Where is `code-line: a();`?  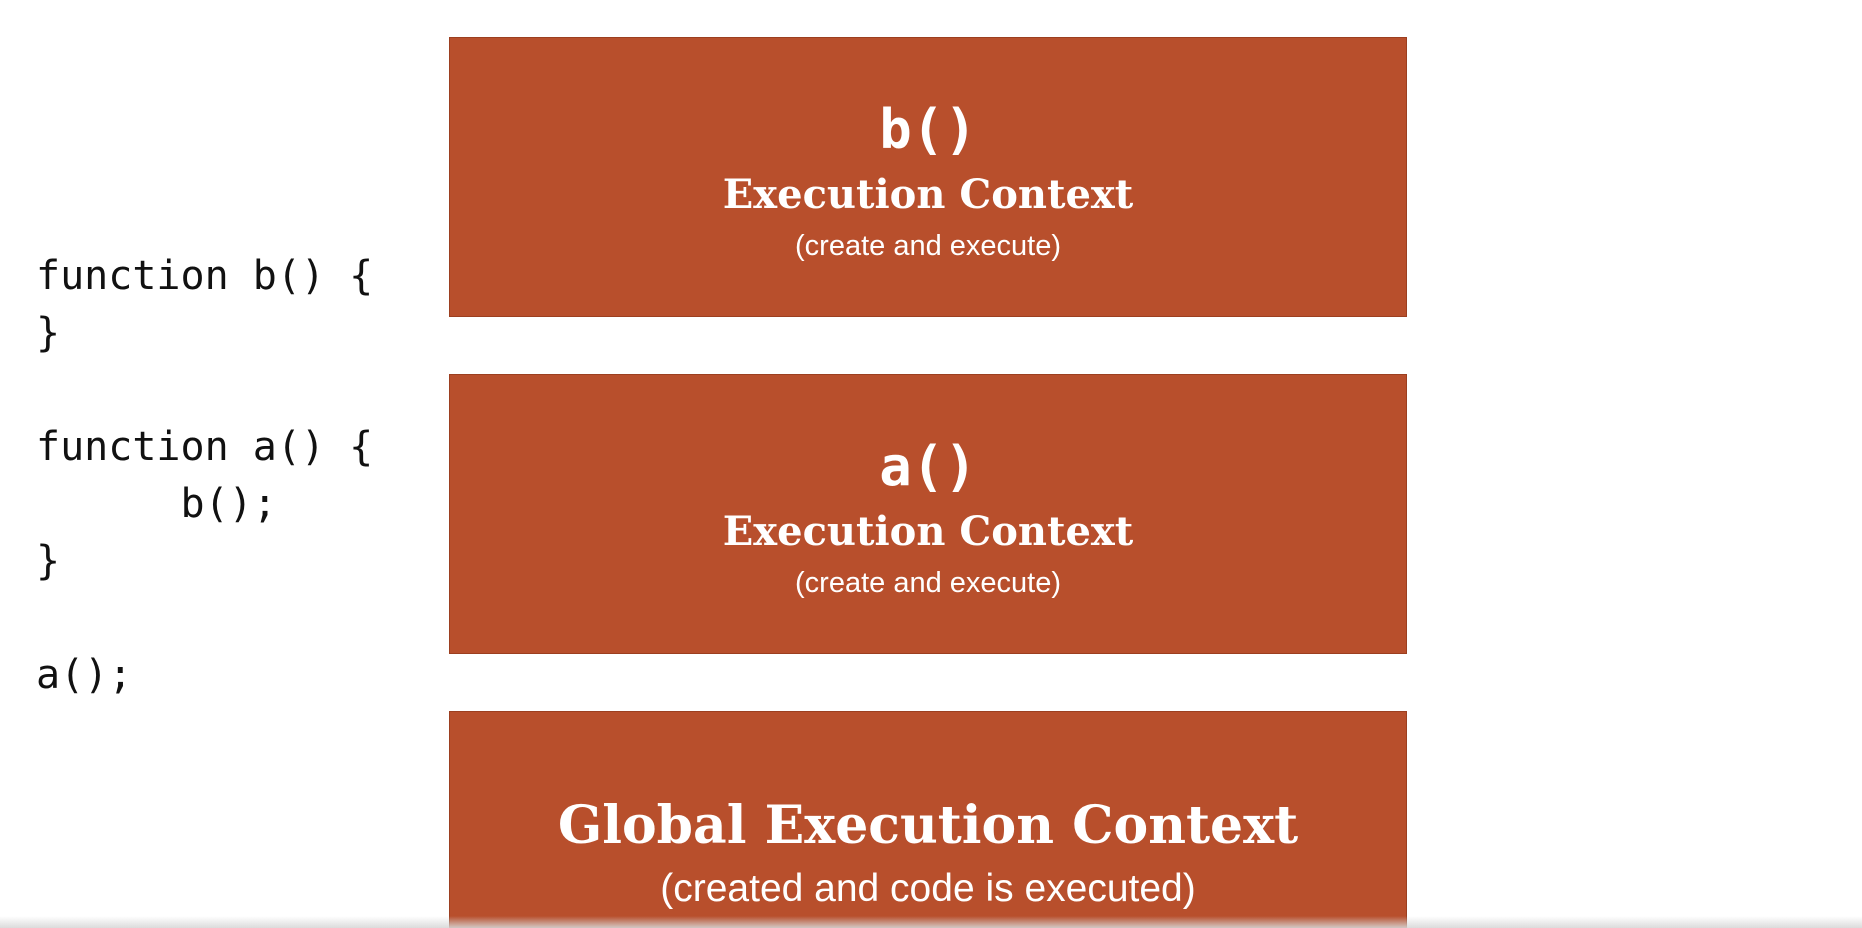 code-line: a(); is located at coordinates (84, 675).